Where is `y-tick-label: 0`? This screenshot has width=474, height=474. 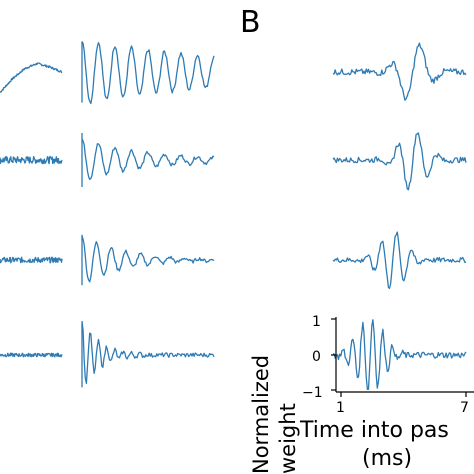
y-tick-label: 0 is located at coordinates (316, 357).